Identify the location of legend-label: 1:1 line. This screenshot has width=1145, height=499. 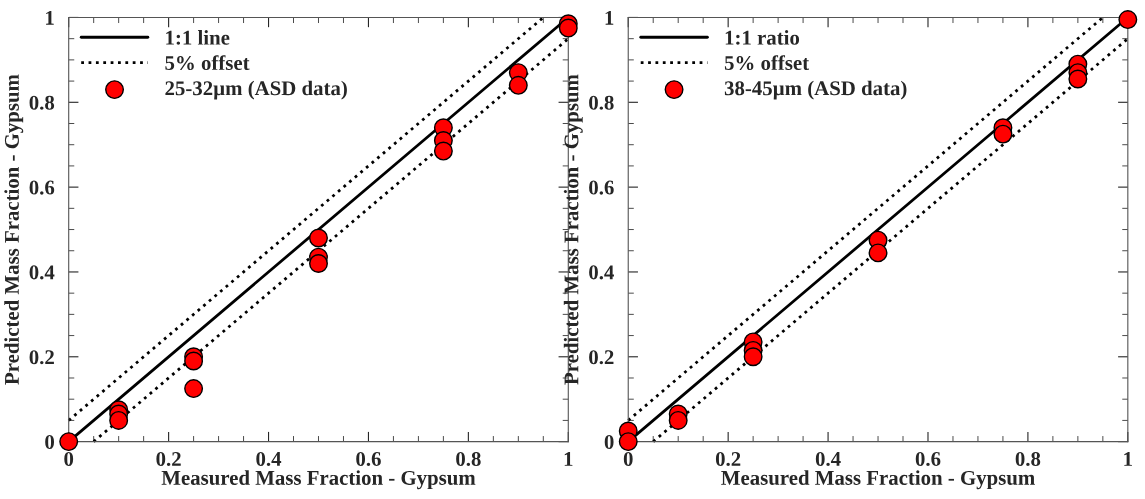
(198, 37).